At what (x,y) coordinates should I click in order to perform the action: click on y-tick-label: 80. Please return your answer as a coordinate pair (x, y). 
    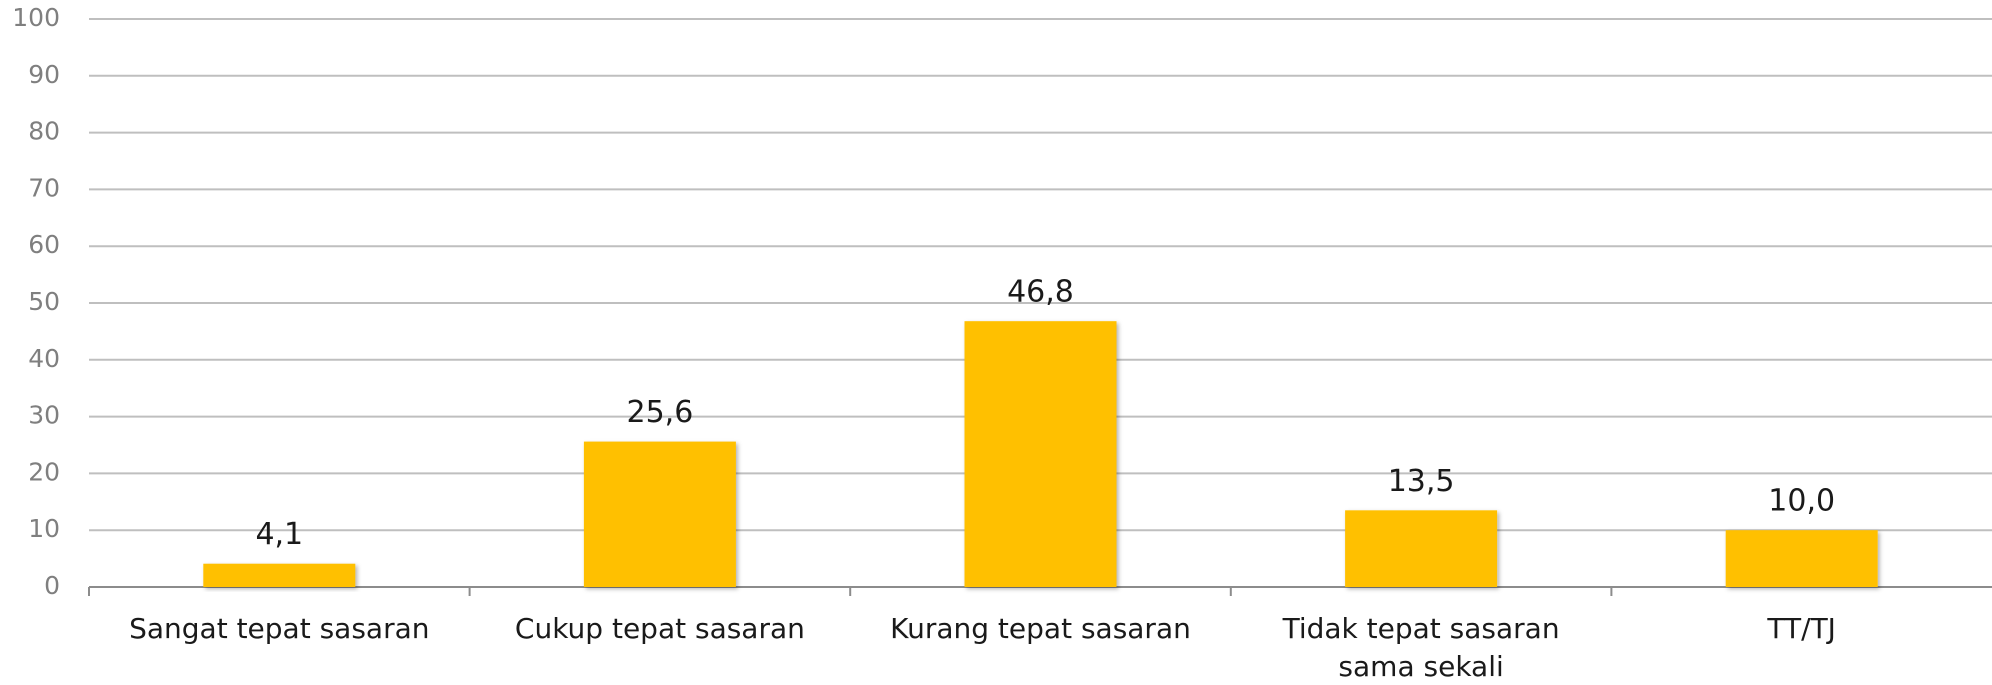
    Looking at the image, I should click on (44, 131).